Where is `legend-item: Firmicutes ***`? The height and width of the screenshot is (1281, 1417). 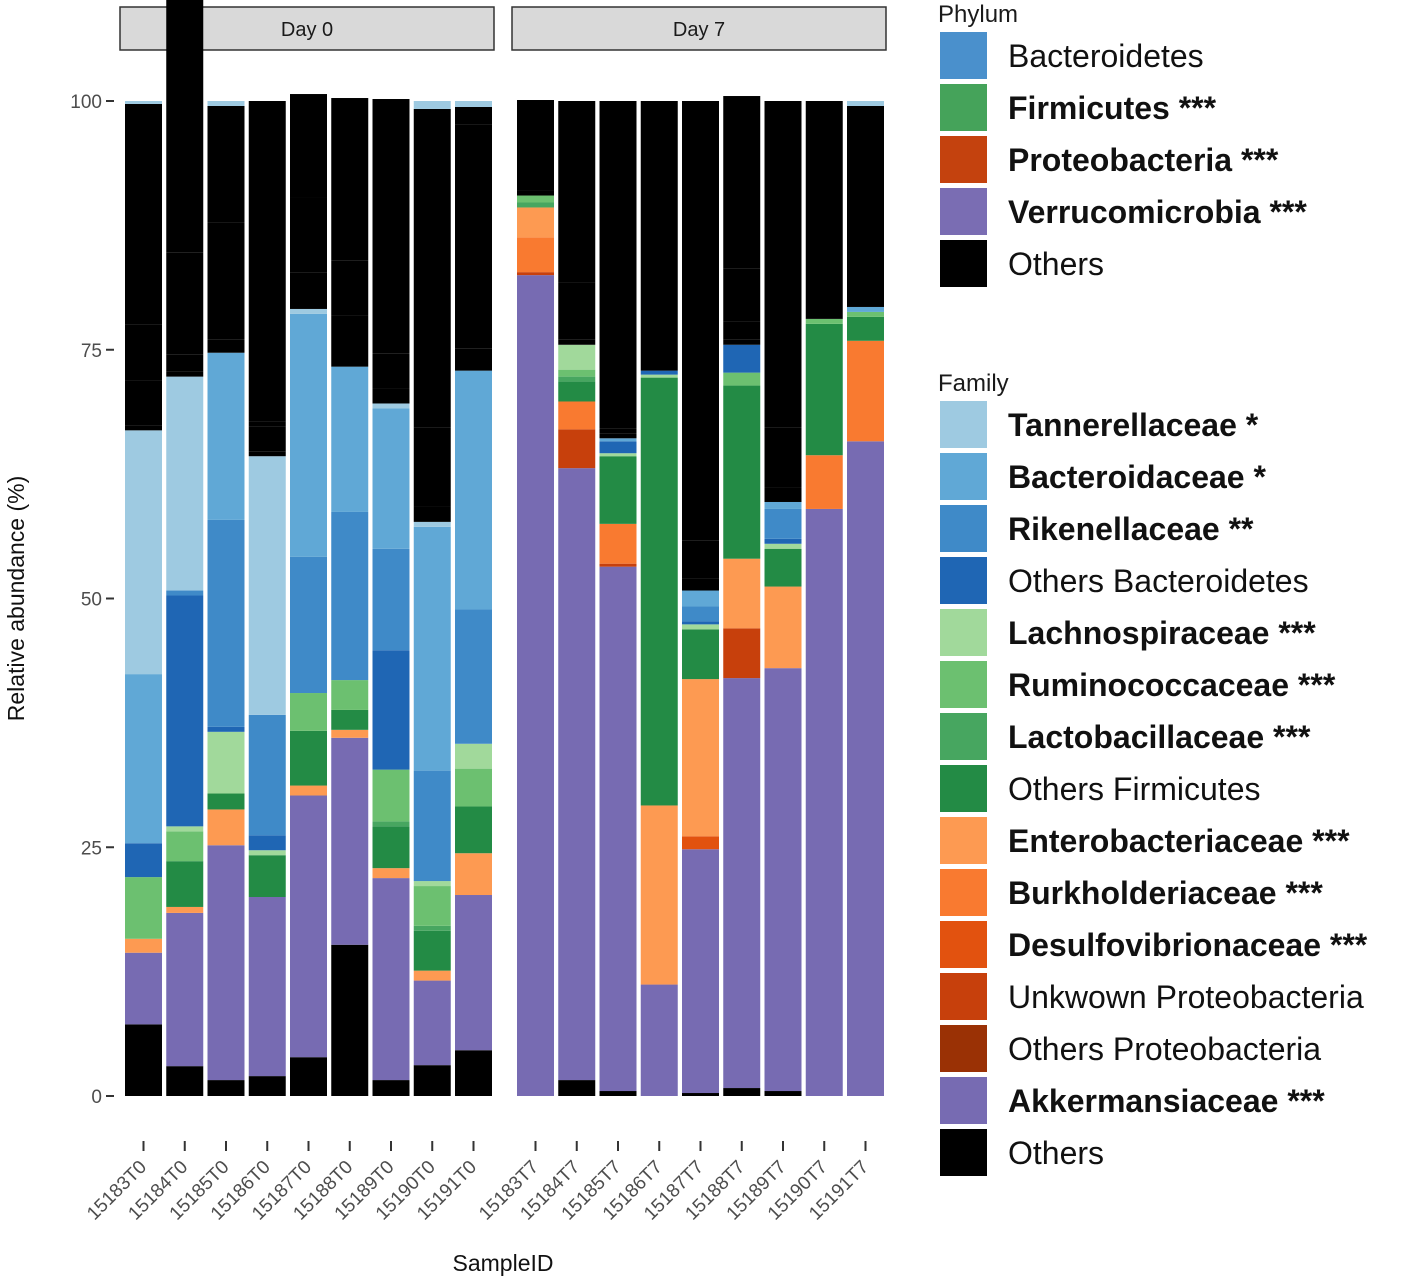
legend-item: Firmicutes *** is located at coordinates (1077, 108).